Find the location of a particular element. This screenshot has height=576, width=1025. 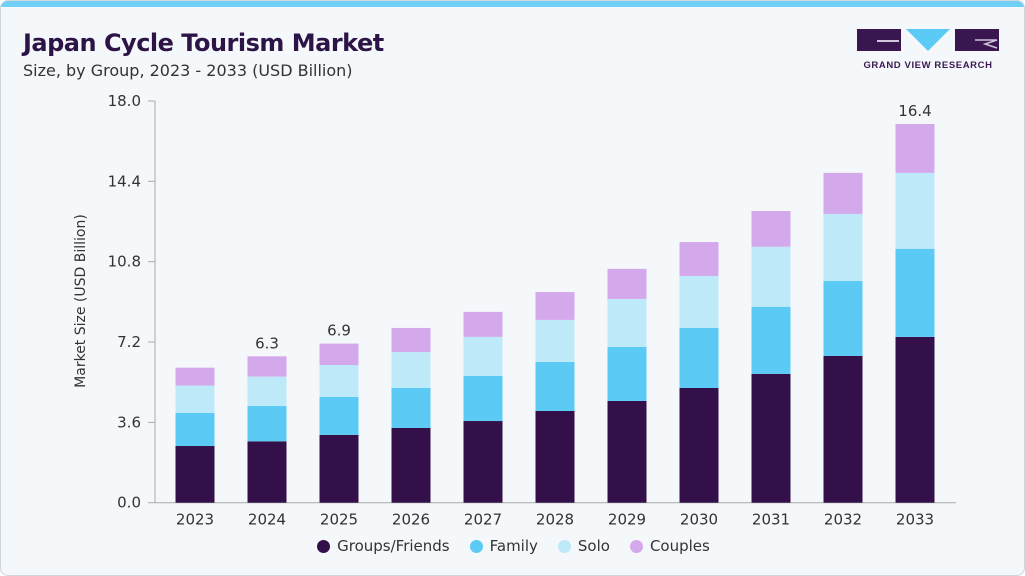

x-tick-label: 2028 is located at coordinates (555, 520).